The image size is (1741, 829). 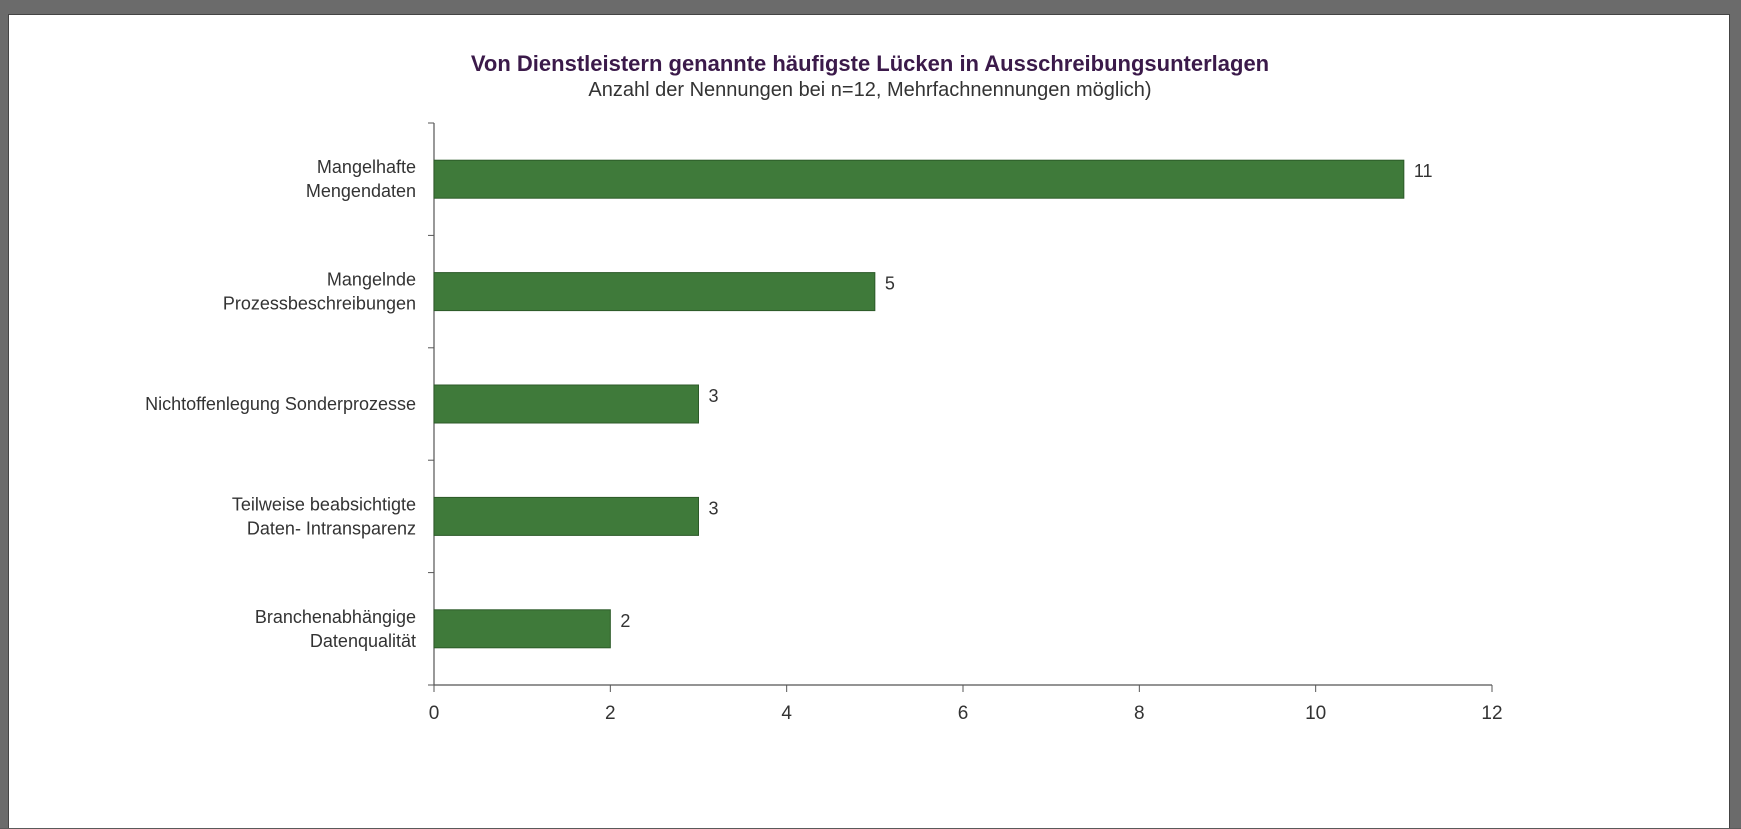 I want to click on x-tick-label: 10, so click(x=1315, y=713).